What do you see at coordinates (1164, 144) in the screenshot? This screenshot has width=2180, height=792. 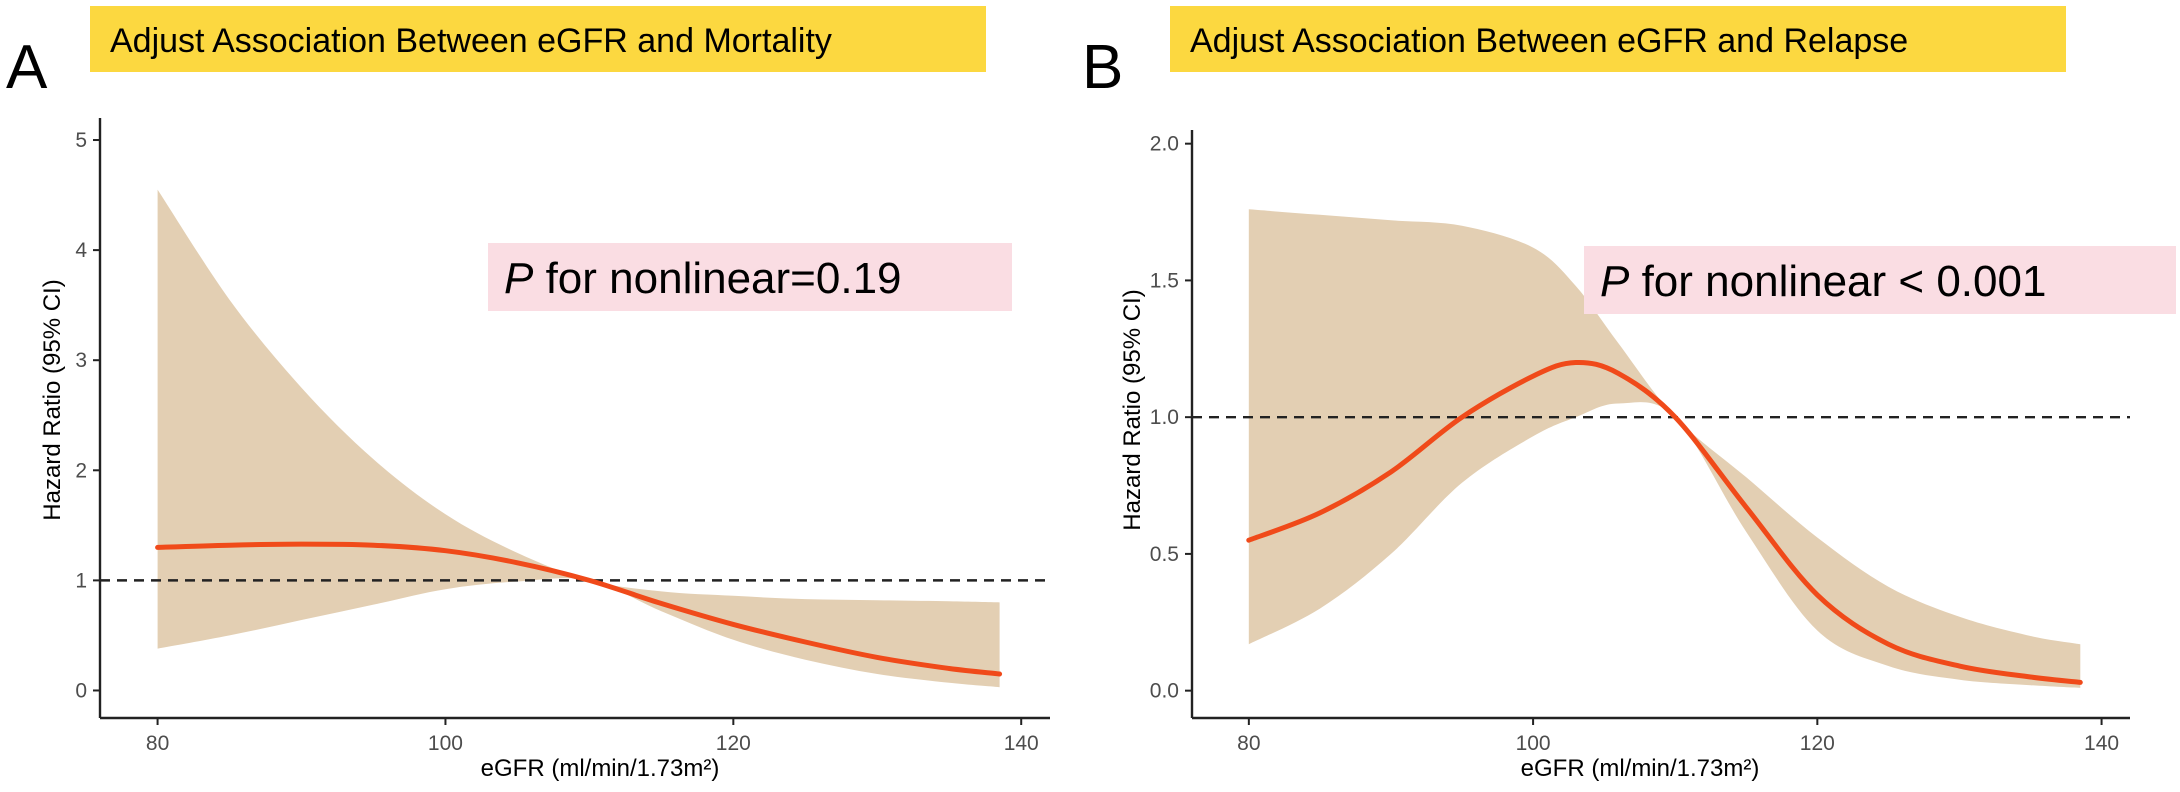 I see `y-tick-label: 2.0` at bounding box center [1164, 144].